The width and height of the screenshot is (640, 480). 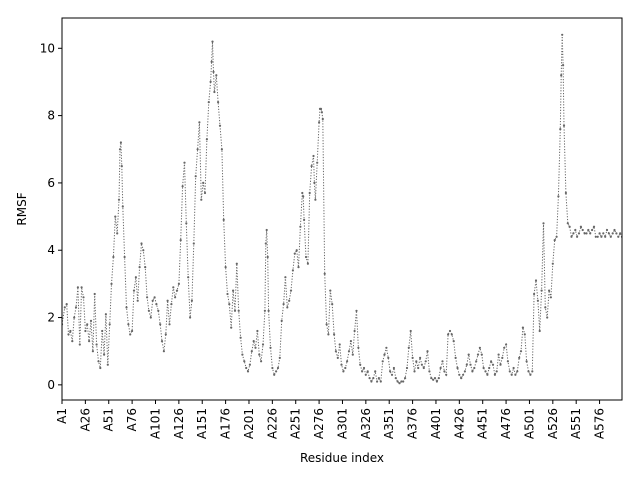 What do you see at coordinates (132, 419) in the screenshot?
I see `x-tick-label: A76` at bounding box center [132, 419].